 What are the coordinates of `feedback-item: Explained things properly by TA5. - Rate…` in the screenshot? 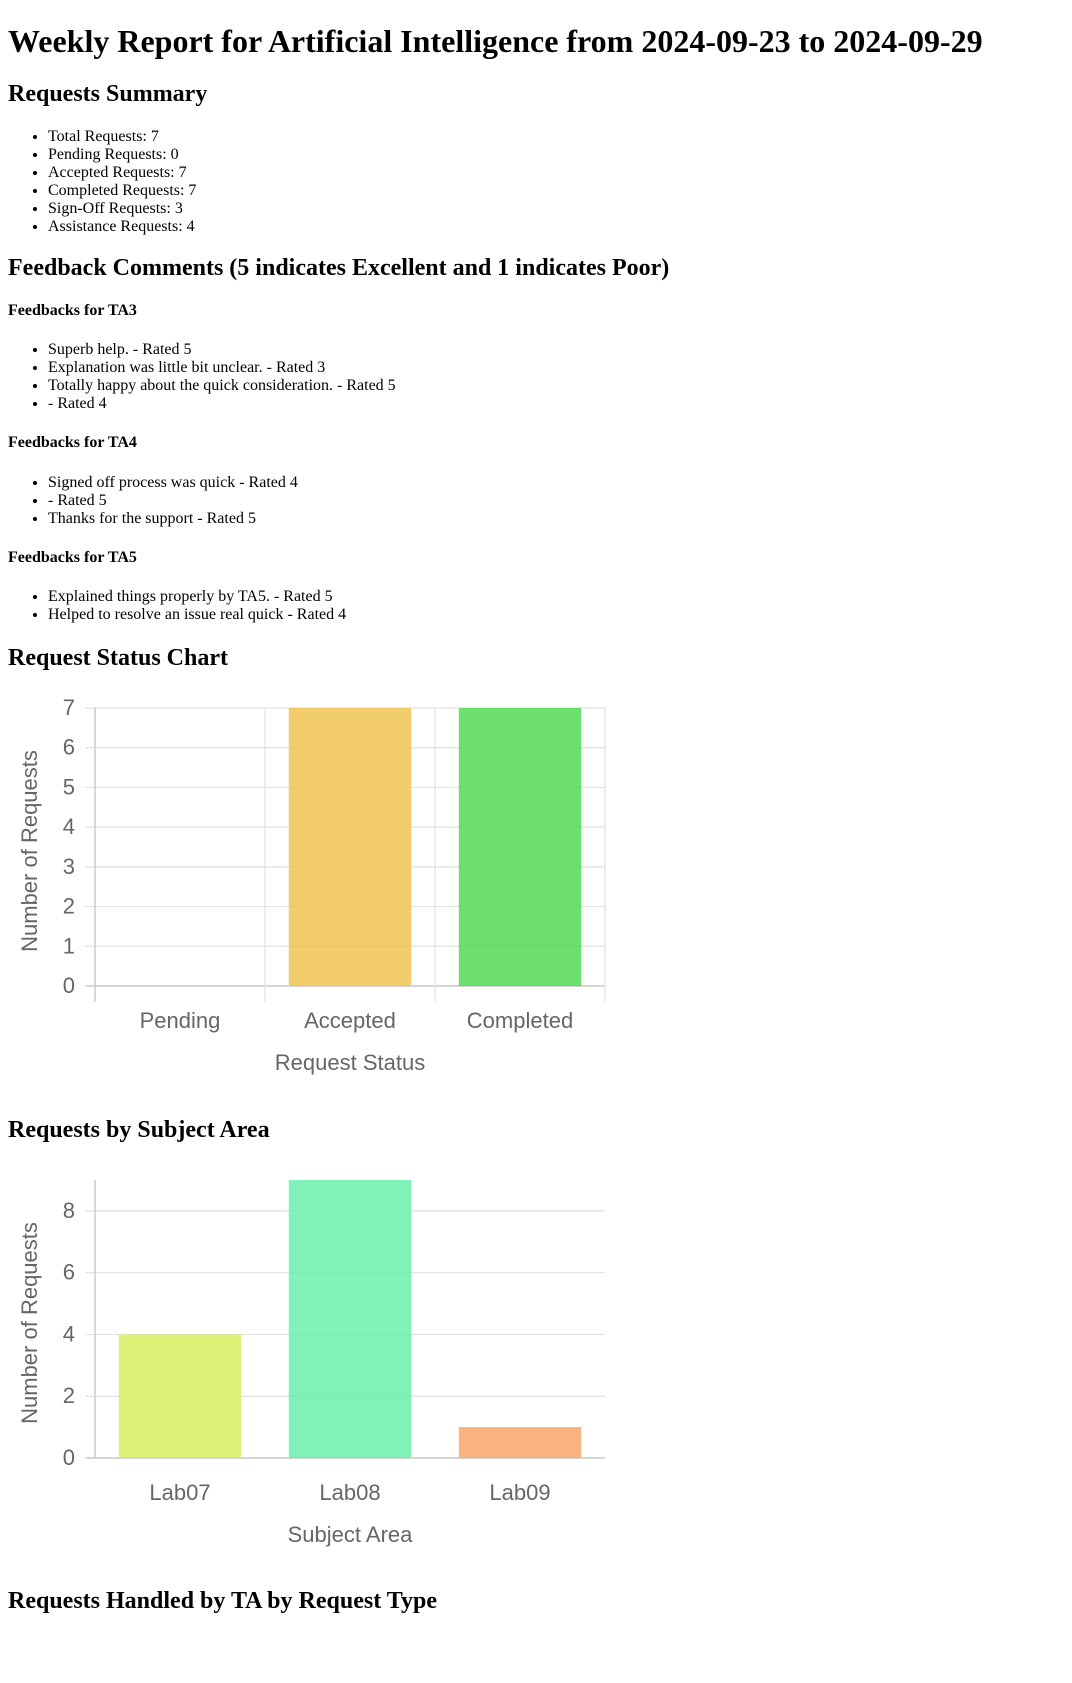 It's located at (197, 597).